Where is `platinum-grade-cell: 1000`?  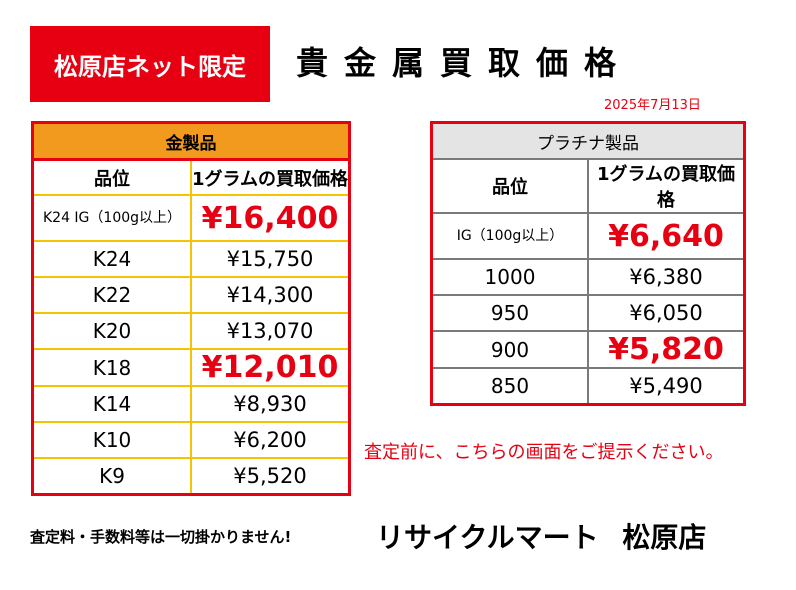
platinum-grade-cell: 1000 is located at coordinates (509, 277).